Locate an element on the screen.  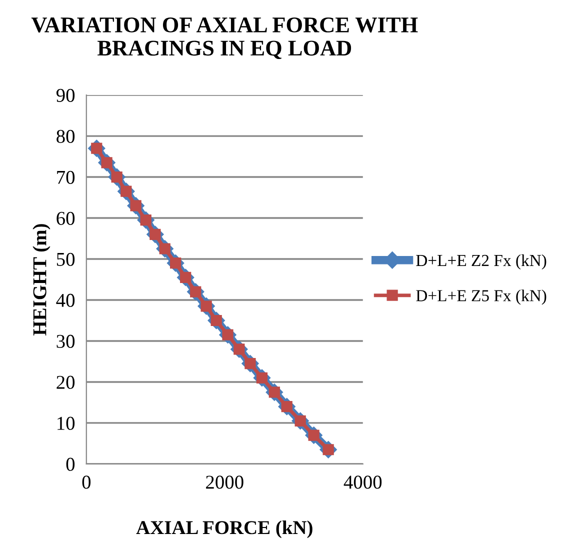
x-tick-label: 0 is located at coordinates (86, 482).